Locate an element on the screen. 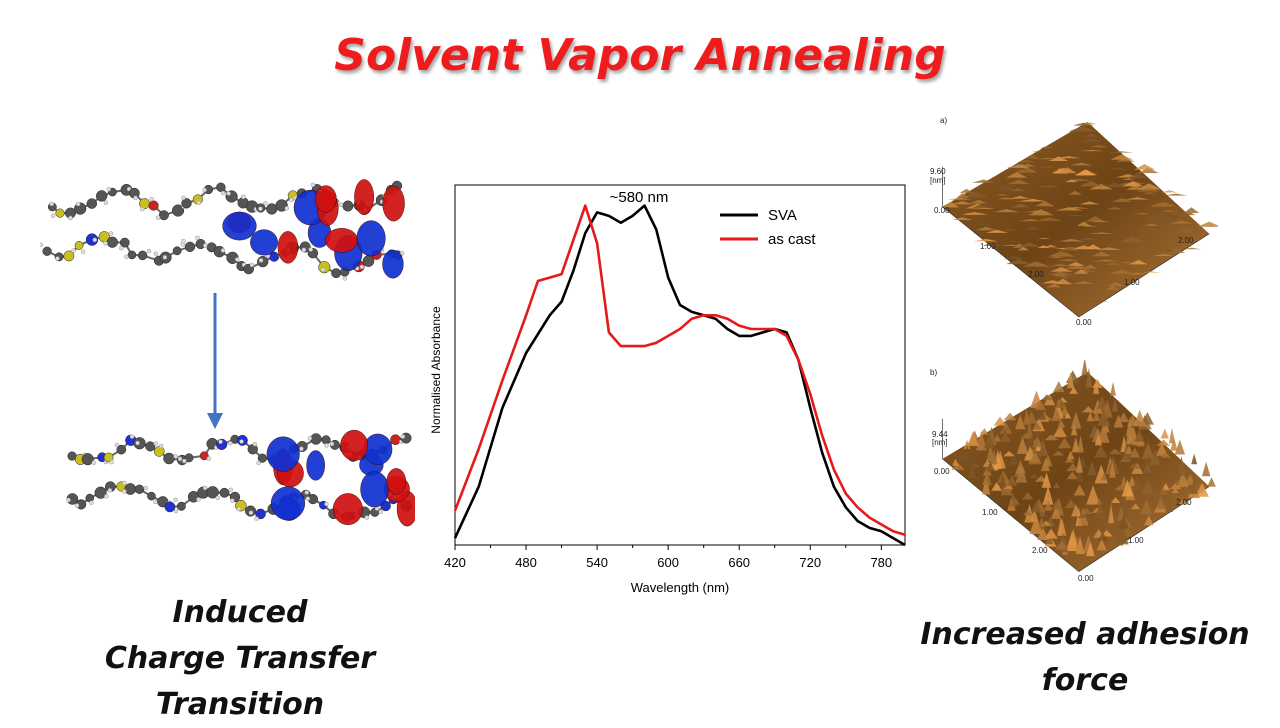 The height and width of the screenshot is (728, 1280). caption-charge-transfer: Induced Charge Transfer Transition is located at coordinates (240, 659).